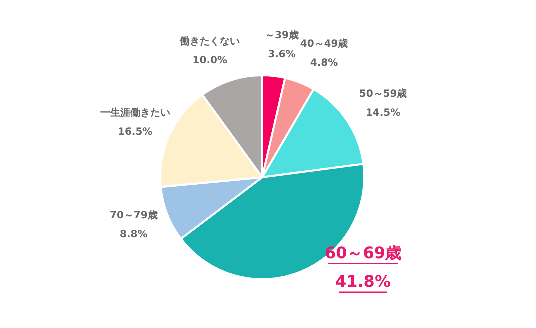  What do you see at coordinates (324, 44) in the screenshot?
I see `slice-label: 40～49歳` at bounding box center [324, 44].